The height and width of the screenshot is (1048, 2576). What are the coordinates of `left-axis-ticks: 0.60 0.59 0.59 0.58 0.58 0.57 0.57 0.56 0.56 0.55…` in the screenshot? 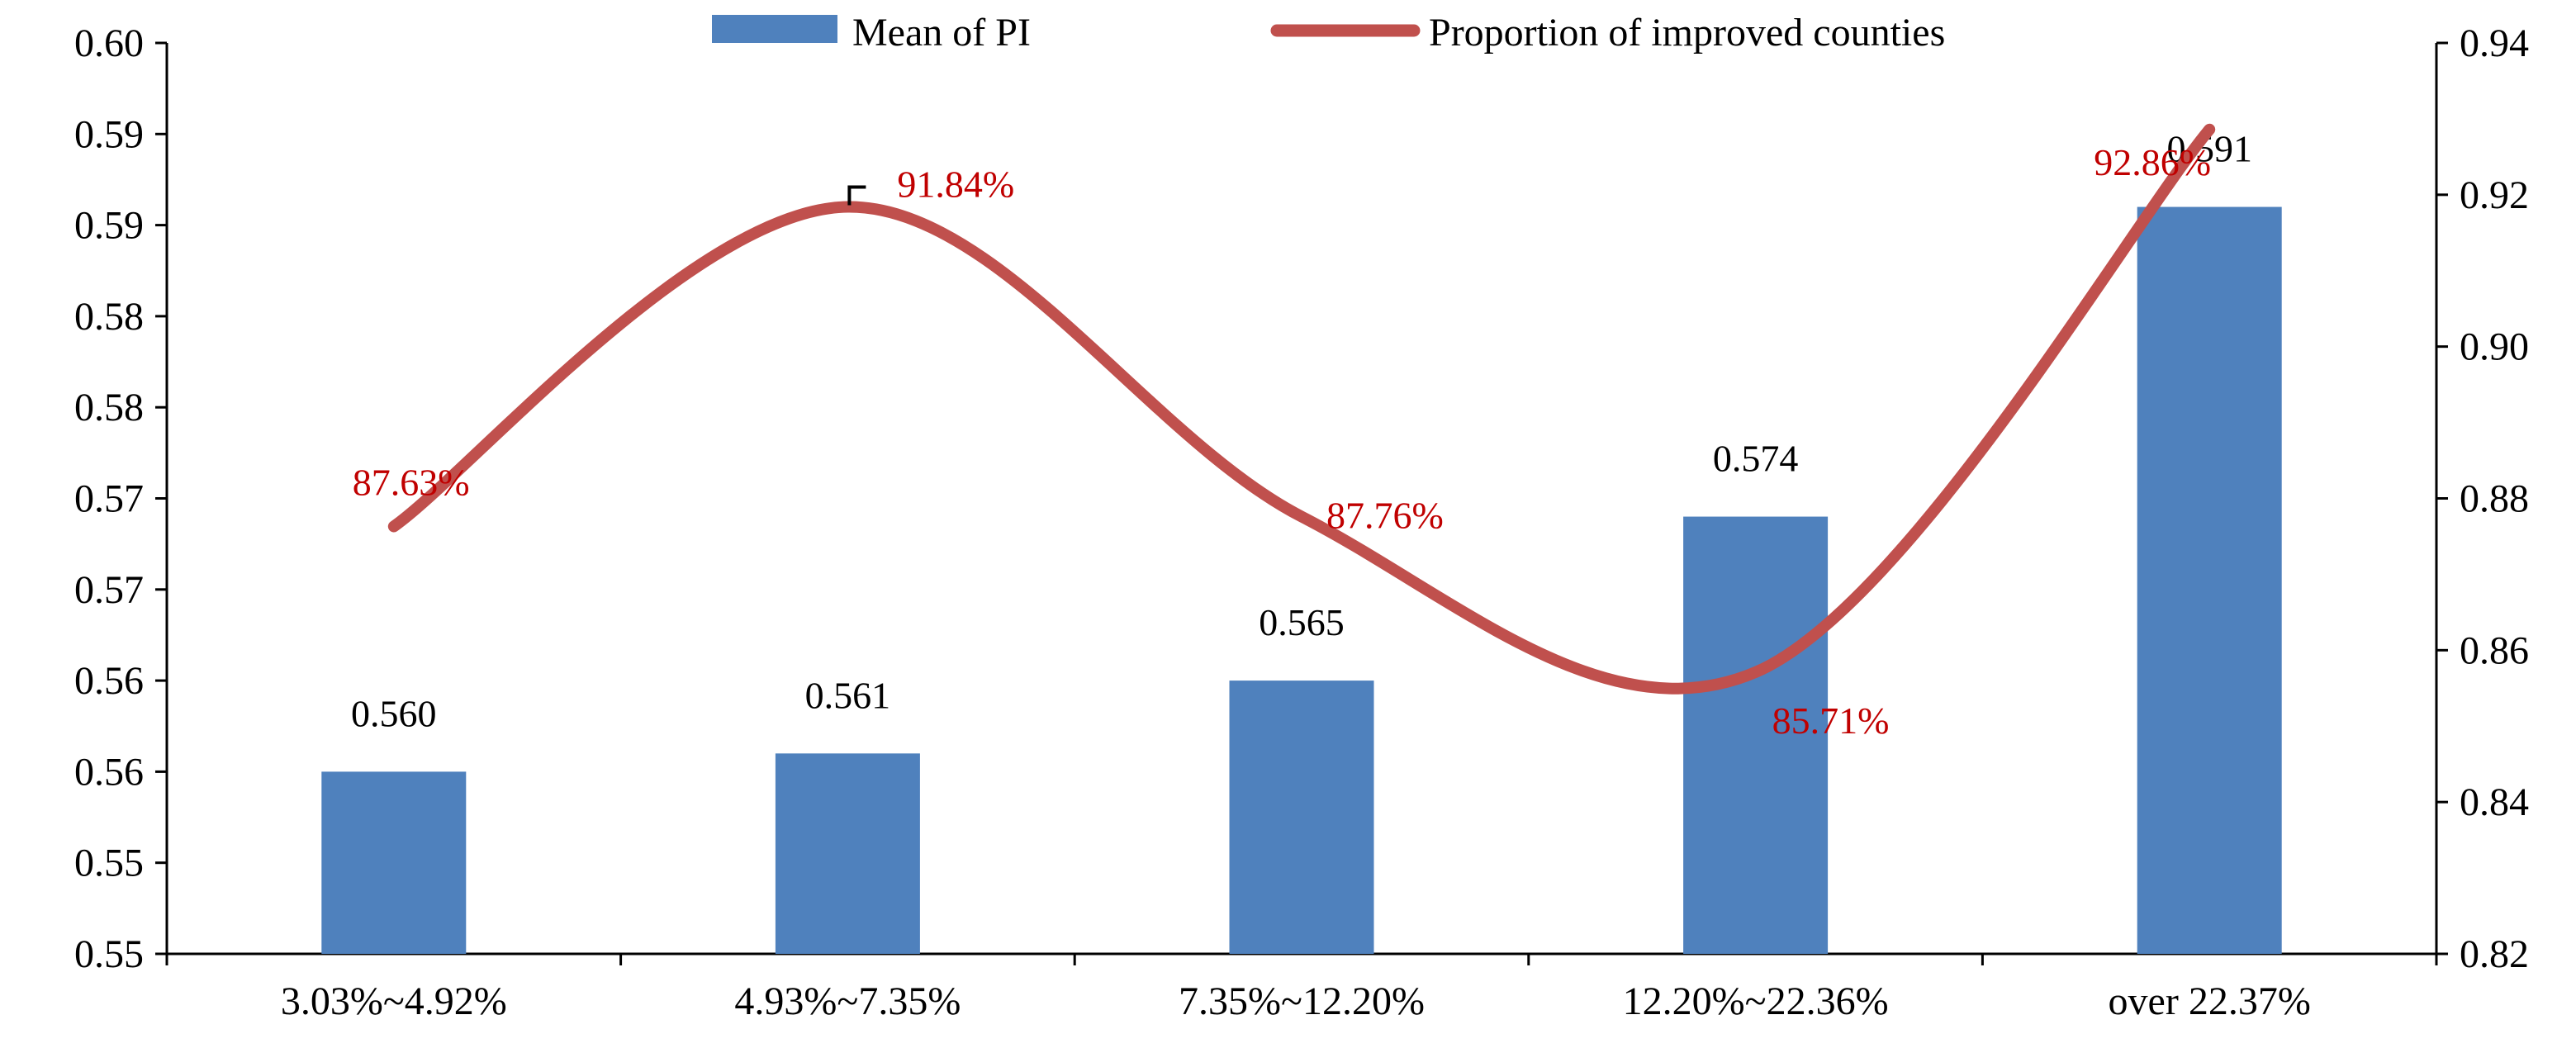 It's located at (120, 498).